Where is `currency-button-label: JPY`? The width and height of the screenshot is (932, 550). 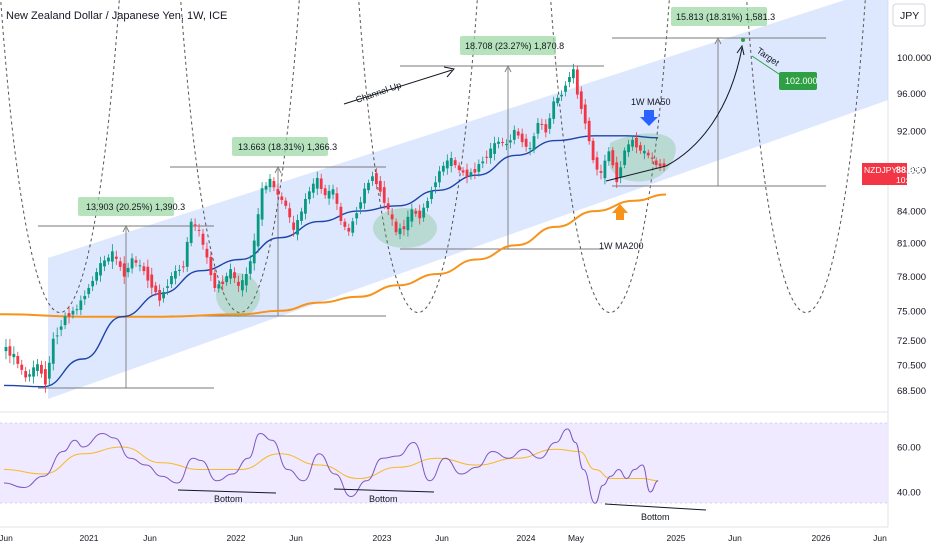 currency-button-label: JPY is located at coordinates (909, 16).